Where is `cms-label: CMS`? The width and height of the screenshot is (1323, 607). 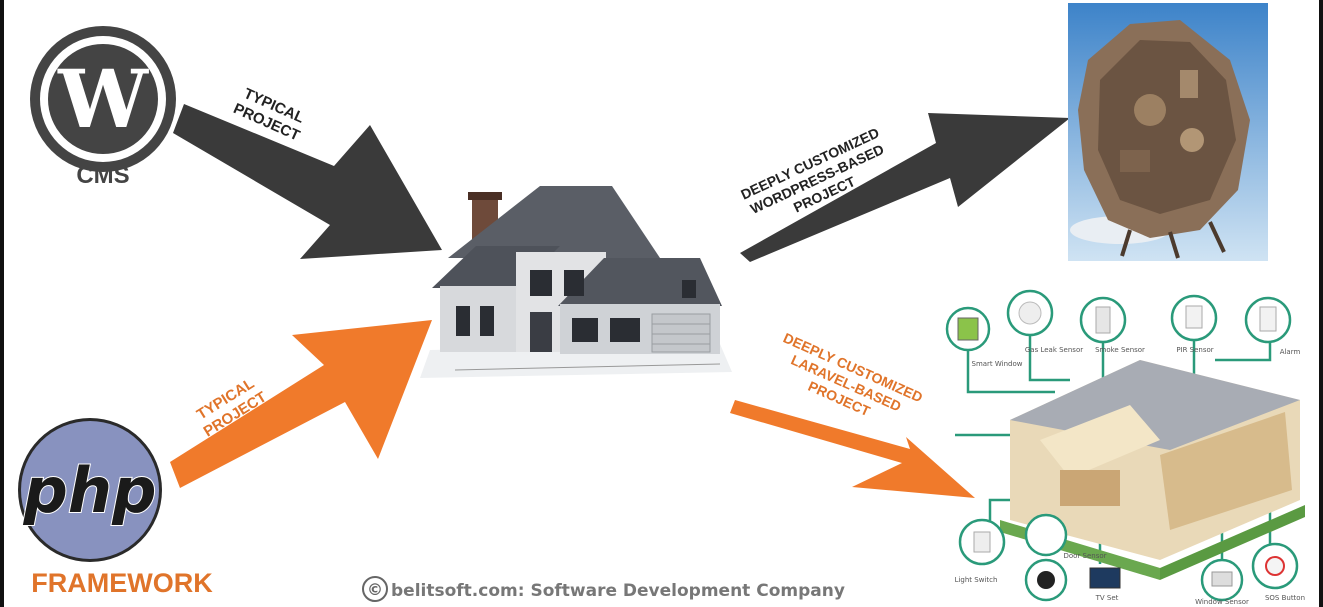
cms-label: CMS is located at coordinates (102, 175).